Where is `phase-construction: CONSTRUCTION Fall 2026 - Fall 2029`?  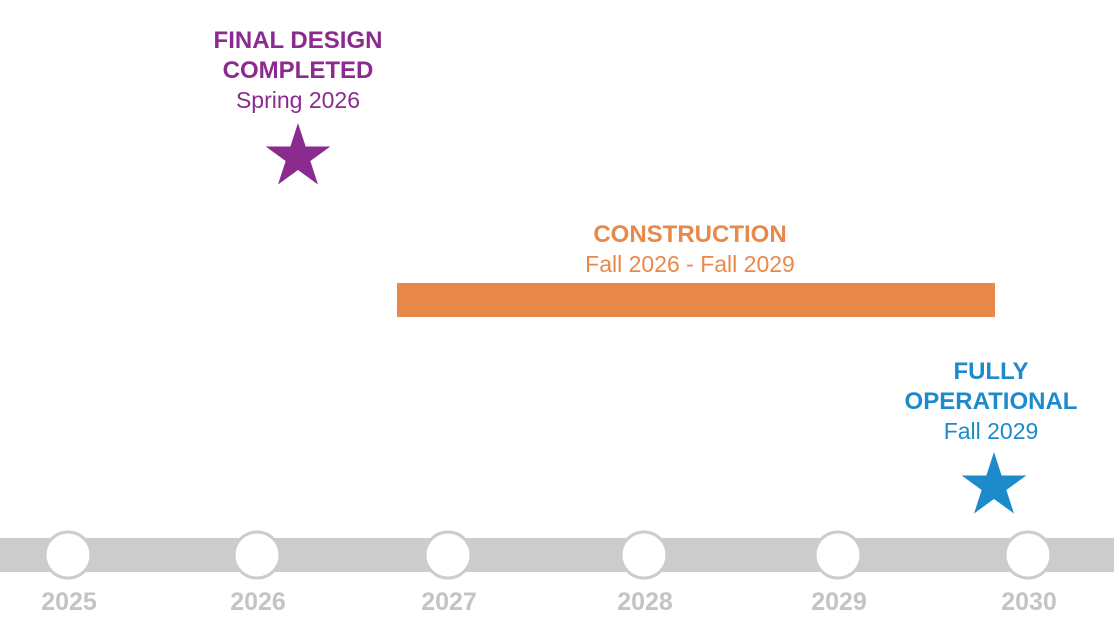 phase-construction: CONSTRUCTION Fall 2026 - Fall 2029 is located at coordinates (696, 269).